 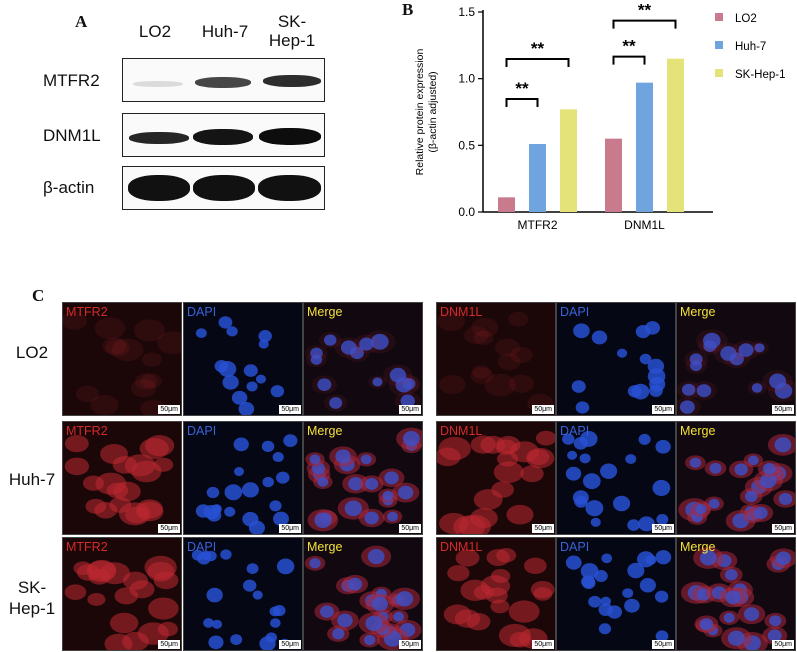 I want to click on y-axis-label: Relative protein expression, so click(x=420, y=112).